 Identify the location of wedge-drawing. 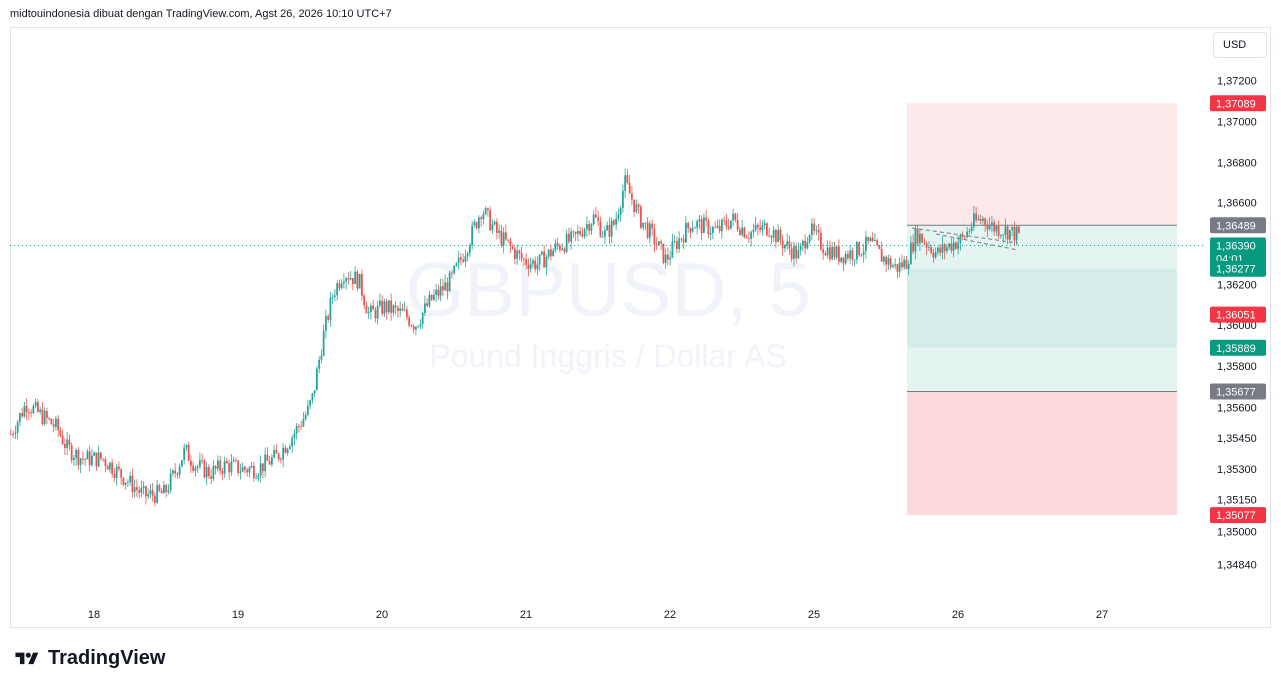
(965, 239).